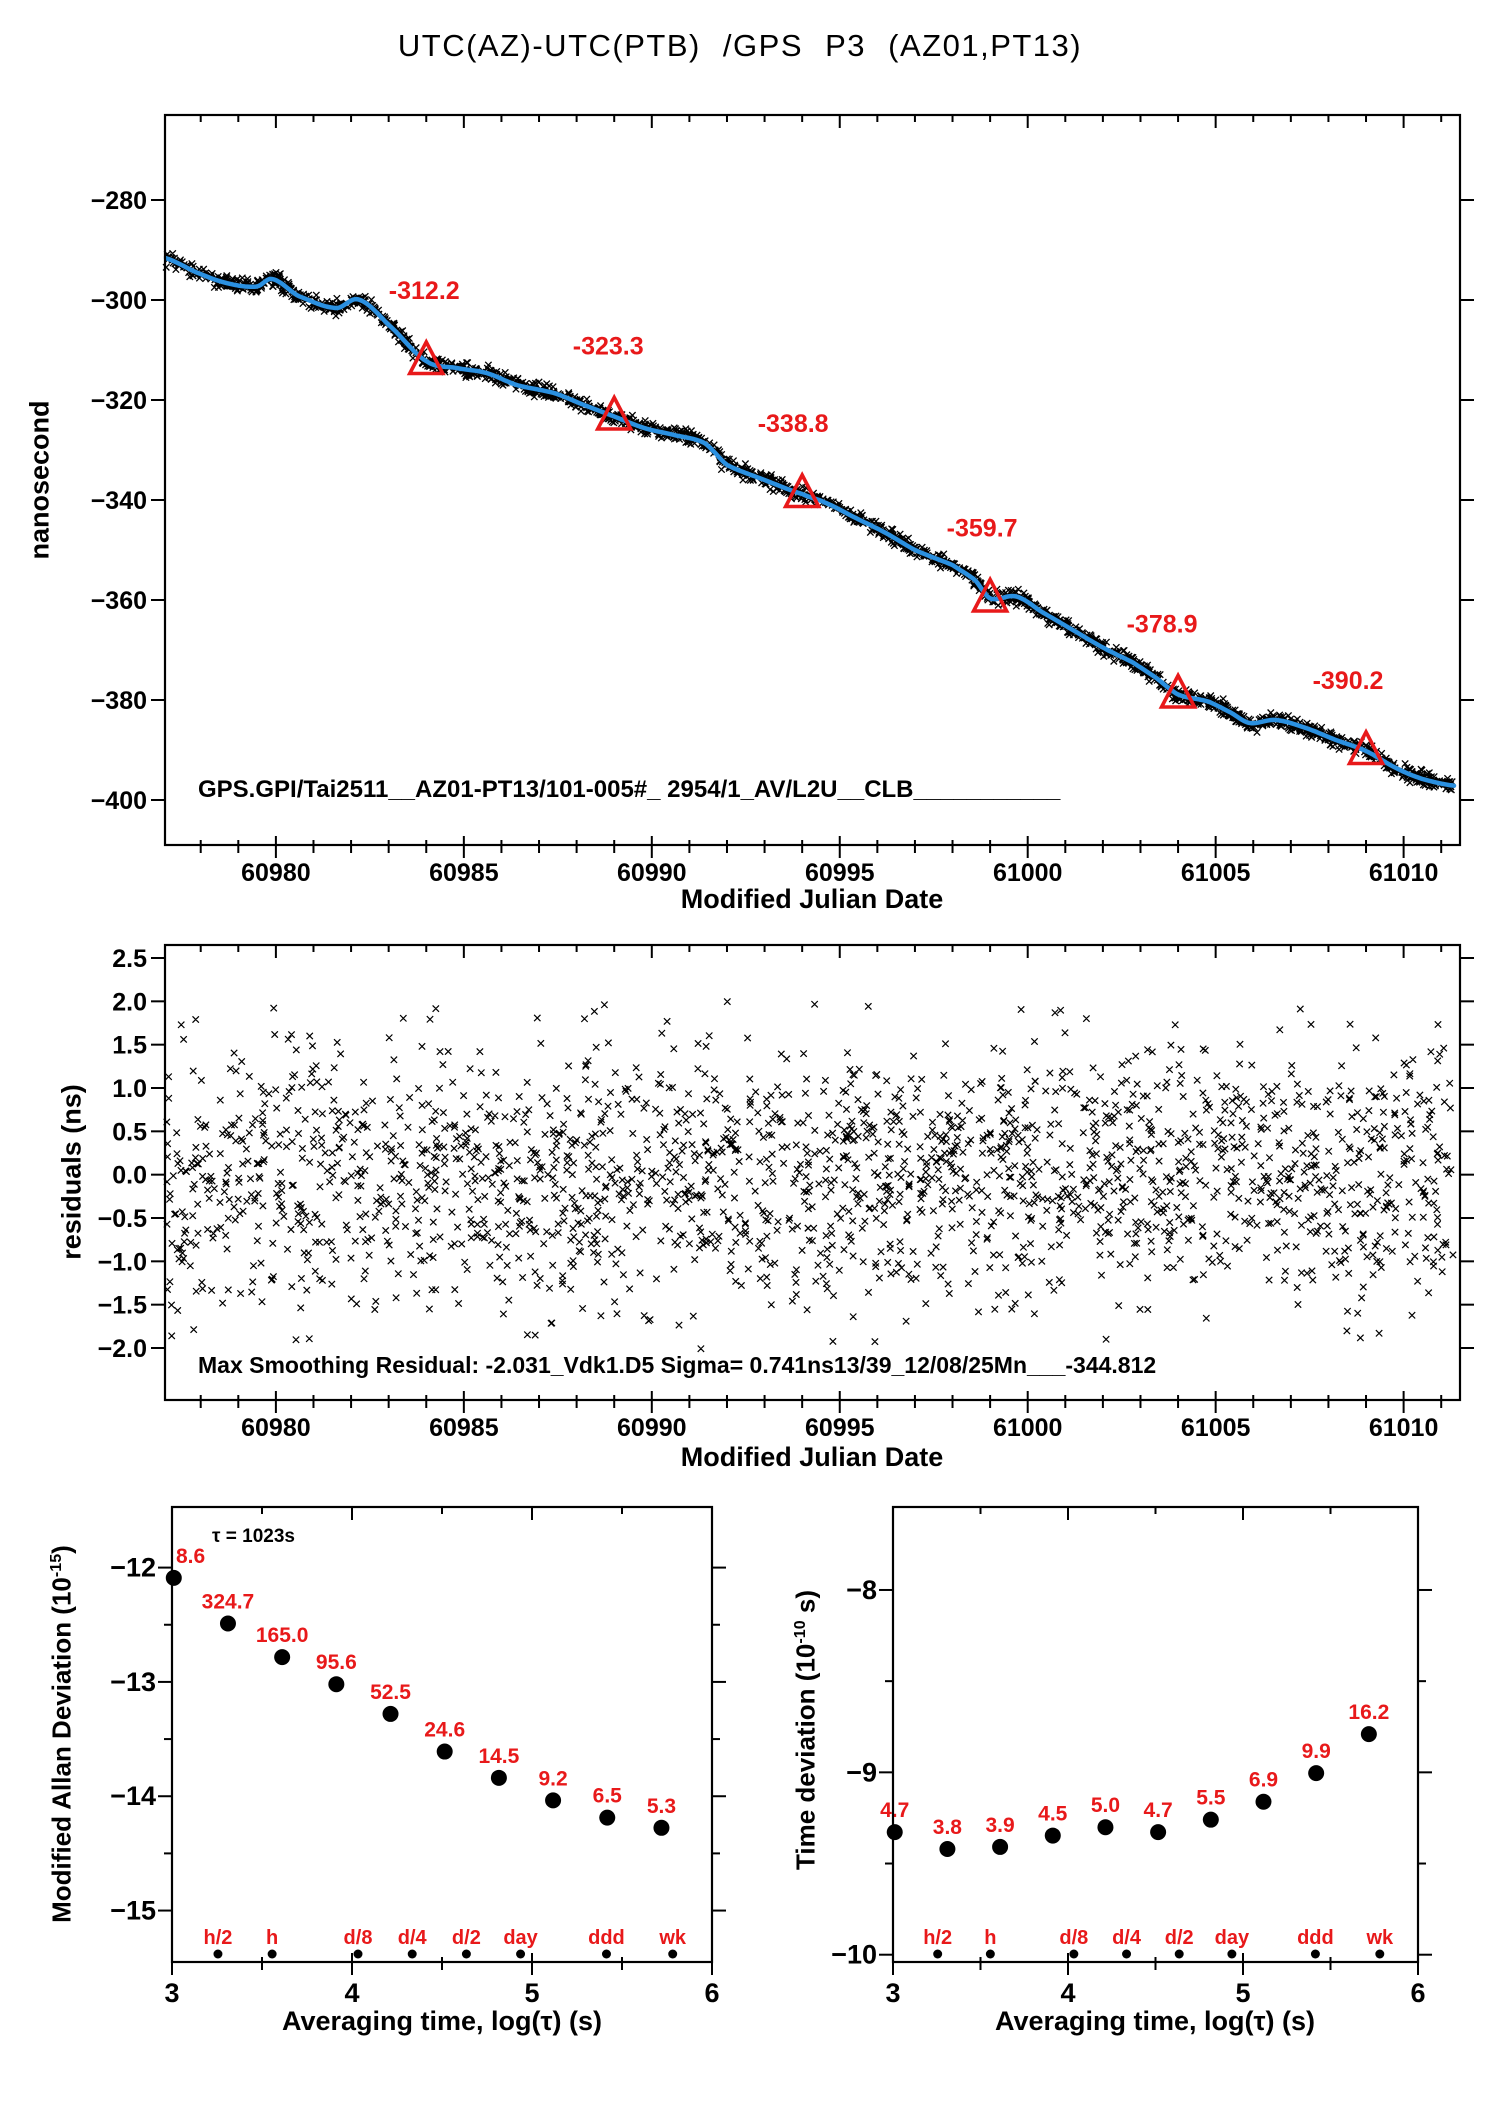 This screenshot has width=1488, height=2105. Describe the element at coordinates (1404, 1428) in the screenshot. I see `x-tick-label: 61010` at that location.